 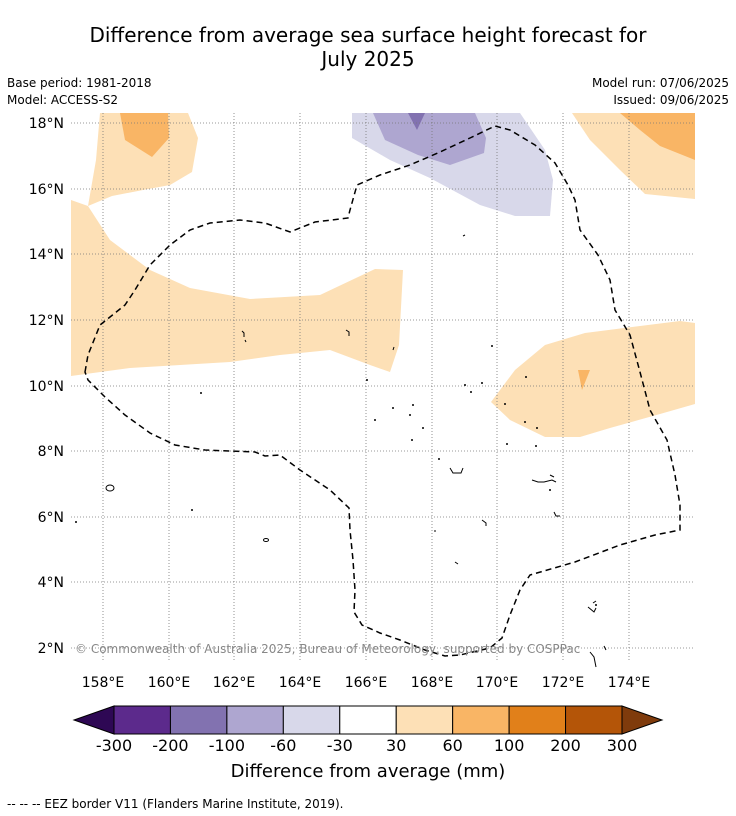 I want to click on lat-label: 4°N, so click(x=51, y=583).